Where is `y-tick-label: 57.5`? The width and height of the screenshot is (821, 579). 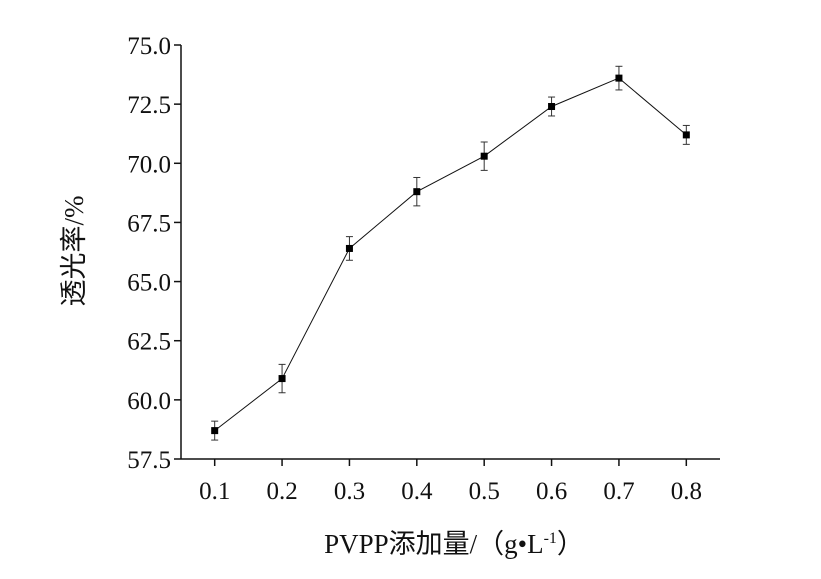 y-tick-label: 57.5 is located at coordinates (149, 460).